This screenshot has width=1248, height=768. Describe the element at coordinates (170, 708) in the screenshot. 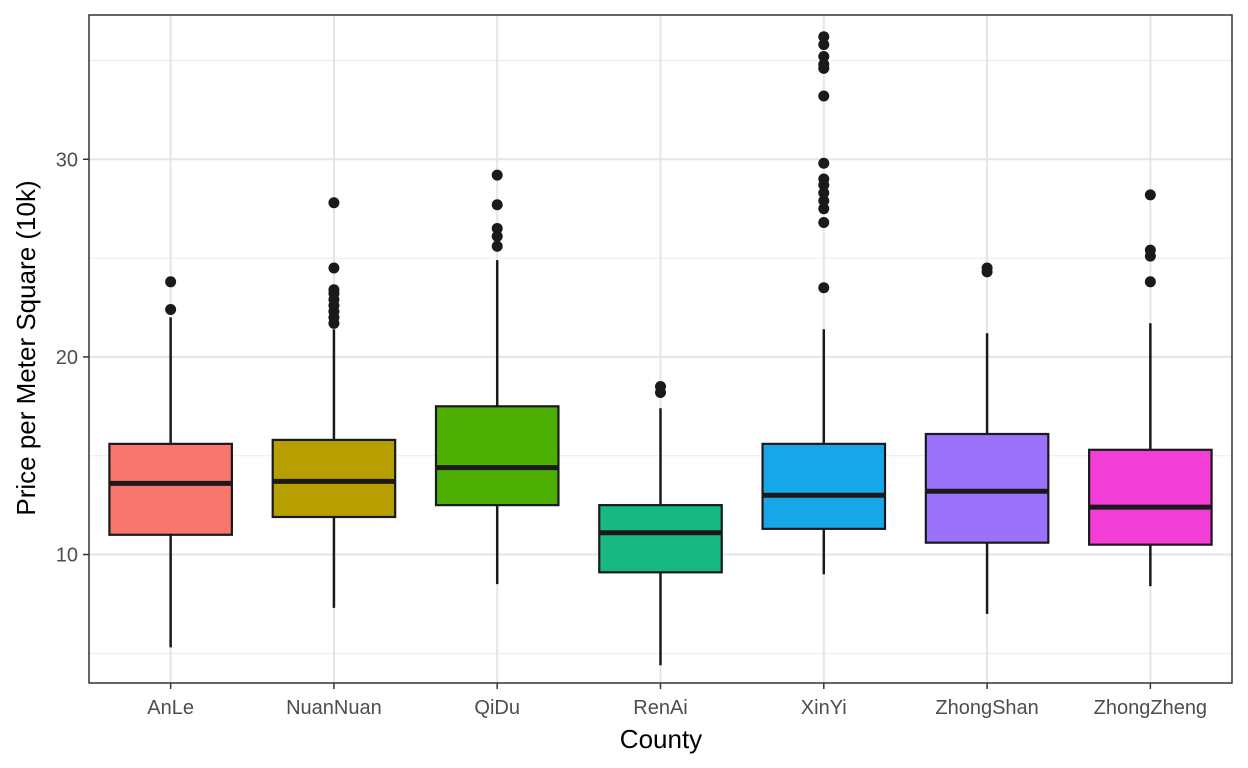

I see `x-tick-label: AnLe` at that location.